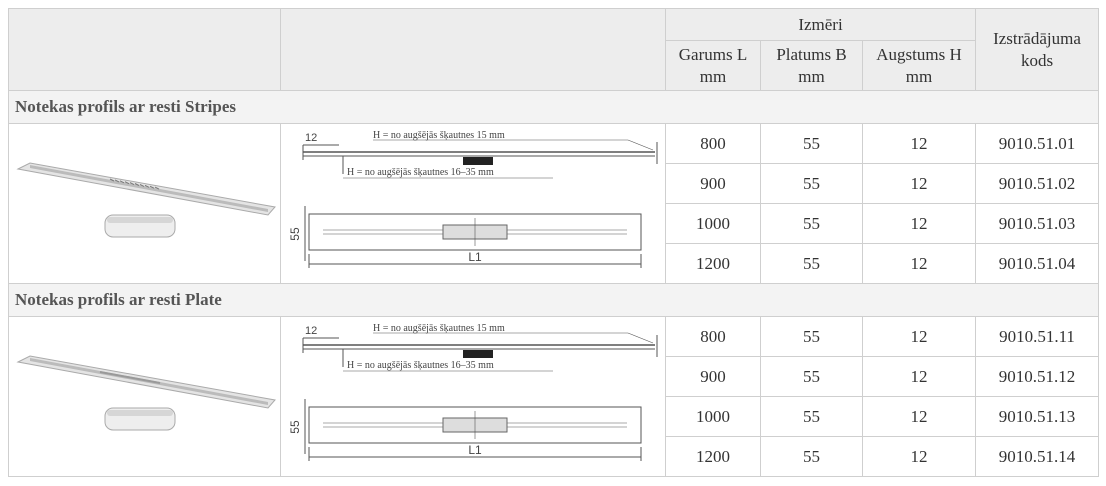 The width and height of the screenshot is (1106, 486). I want to click on code-cell: 9010.51.04, so click(1037, 263).